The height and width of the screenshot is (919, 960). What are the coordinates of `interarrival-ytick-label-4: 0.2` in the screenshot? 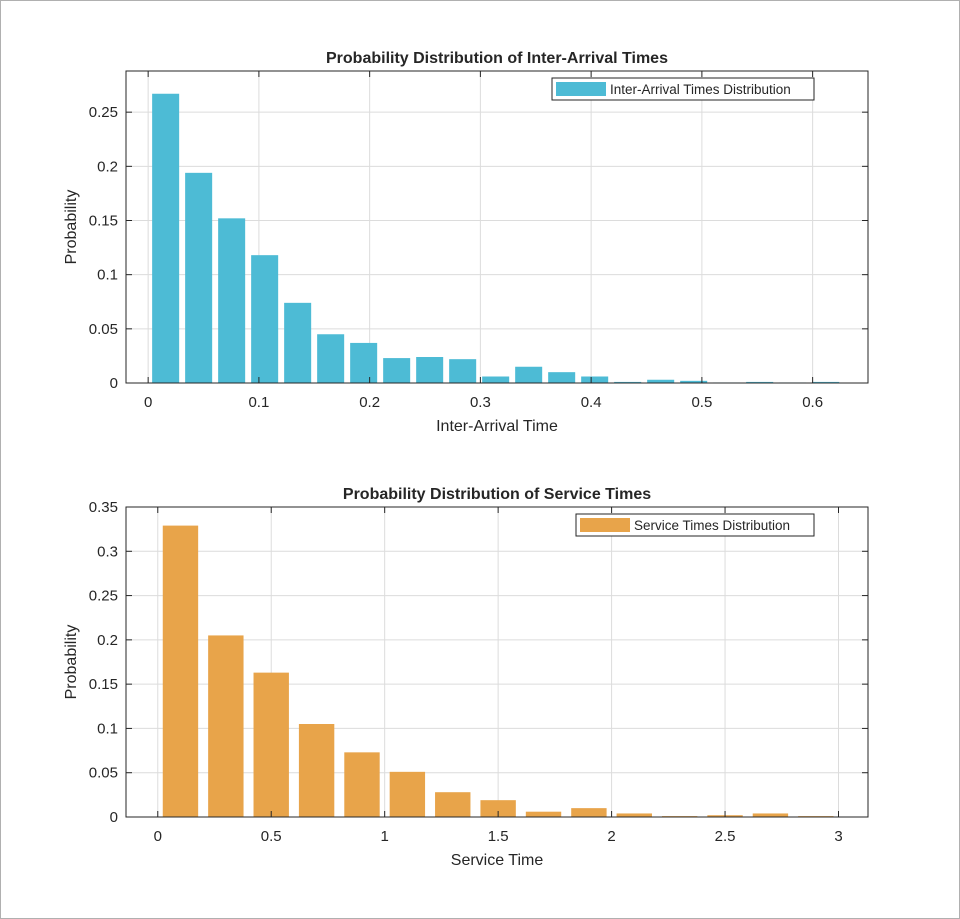 It's located at (107, 166).